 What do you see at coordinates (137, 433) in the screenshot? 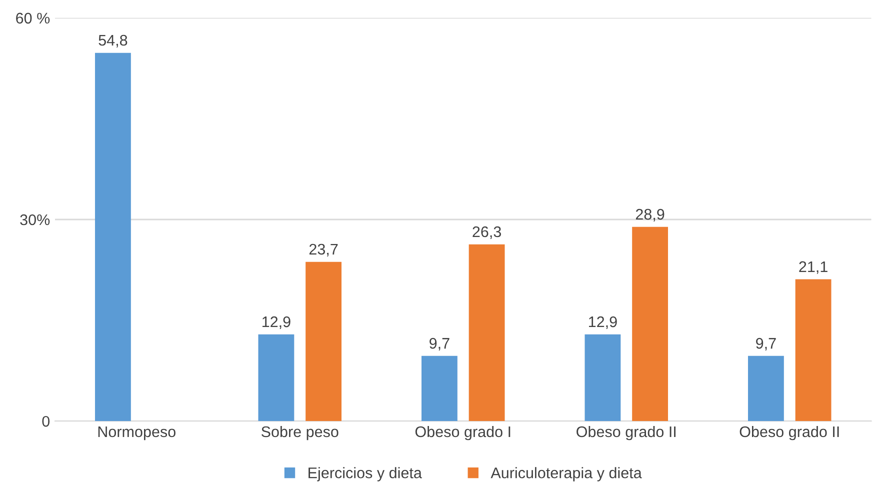
I see `x-tick-label: Normopeso` at bounding box center [137, 433].